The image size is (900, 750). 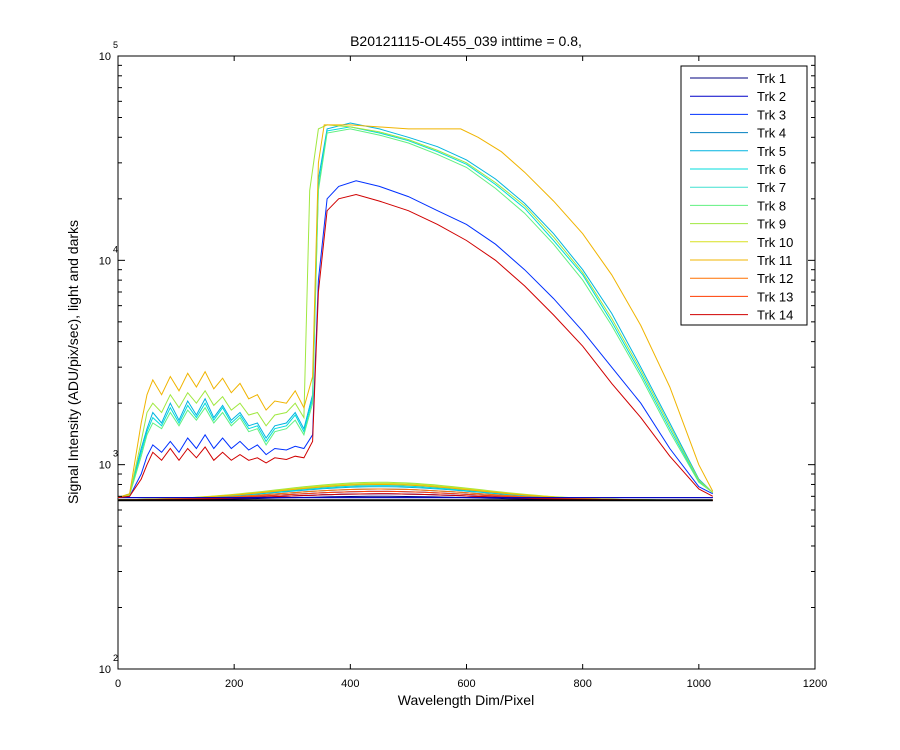 I want to click on x-tick-label: 1200, so click(x=815, y=684).